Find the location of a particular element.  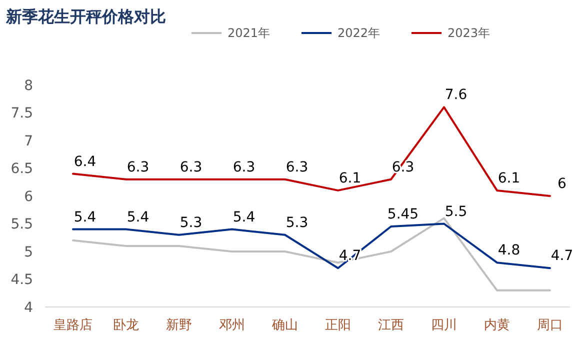

y-tick-label: 7 is located at coordinates (28, 141).